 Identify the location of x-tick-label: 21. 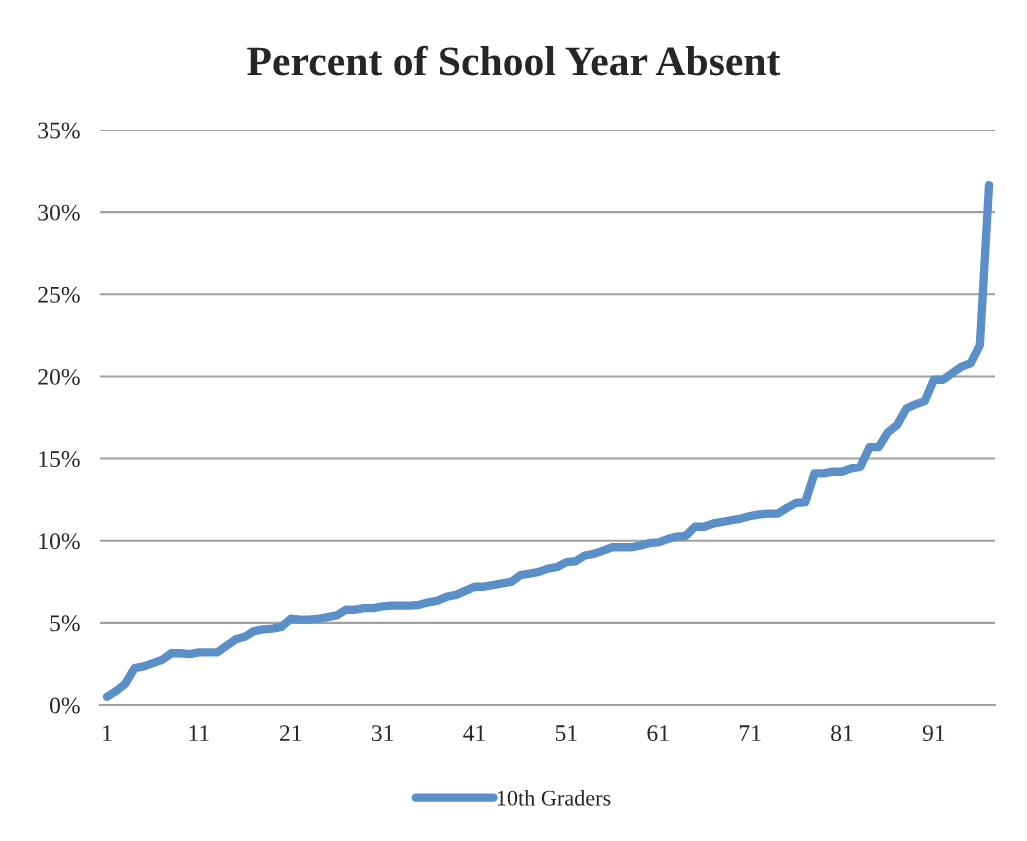
(290, 733).